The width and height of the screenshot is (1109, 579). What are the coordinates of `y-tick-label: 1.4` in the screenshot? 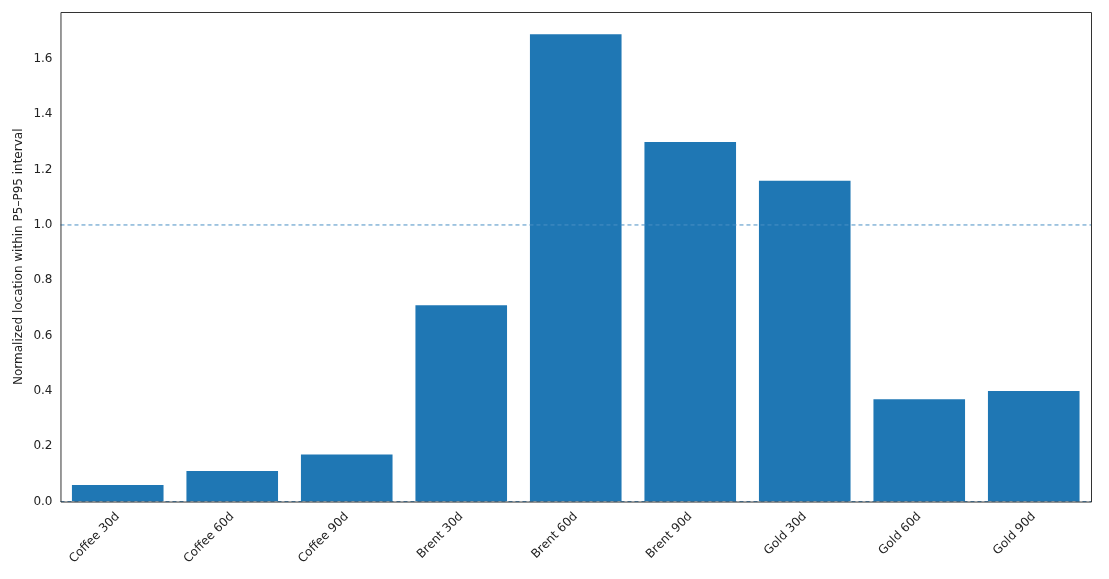 It's located at (43, 113).